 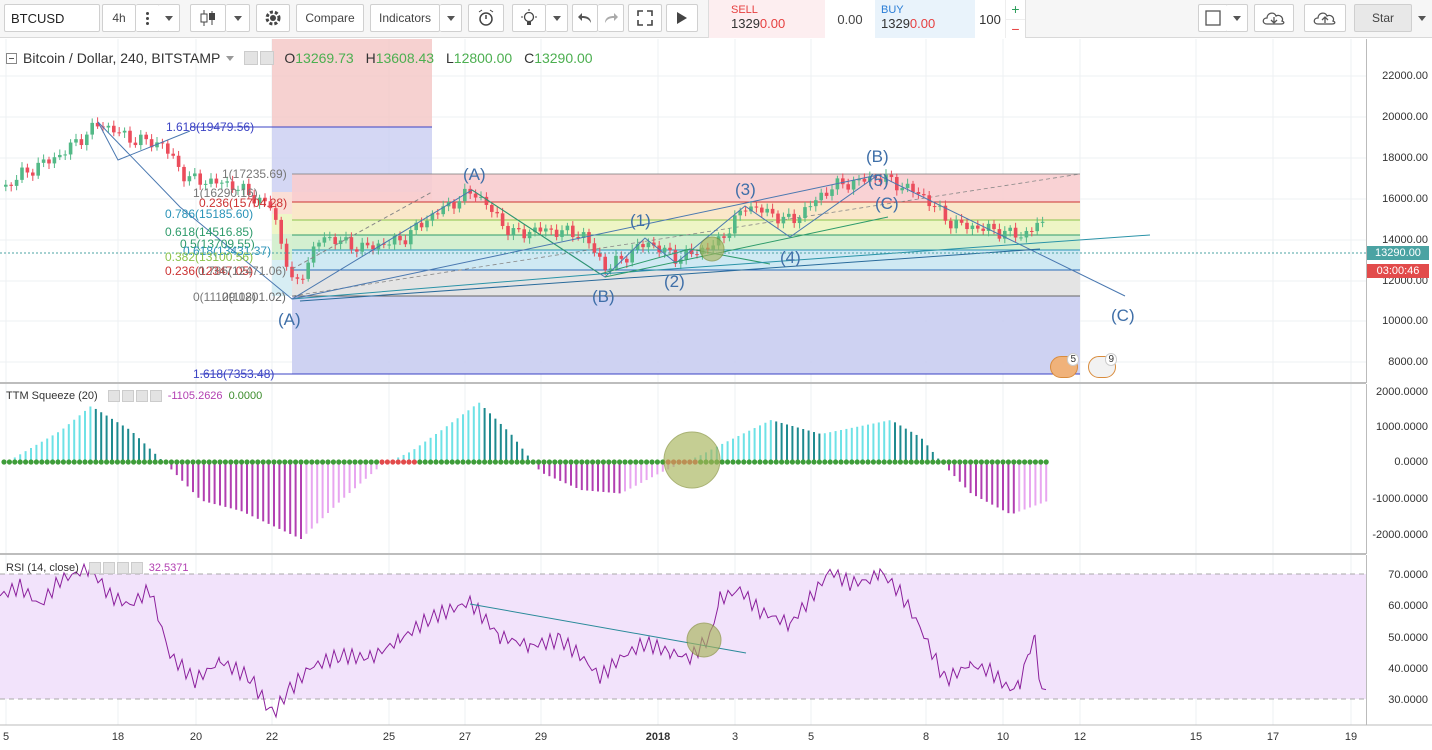 What do you see at coordinates (682, 18) in the screenshot?
I see `replay-button` at bounding box center [682, 18].